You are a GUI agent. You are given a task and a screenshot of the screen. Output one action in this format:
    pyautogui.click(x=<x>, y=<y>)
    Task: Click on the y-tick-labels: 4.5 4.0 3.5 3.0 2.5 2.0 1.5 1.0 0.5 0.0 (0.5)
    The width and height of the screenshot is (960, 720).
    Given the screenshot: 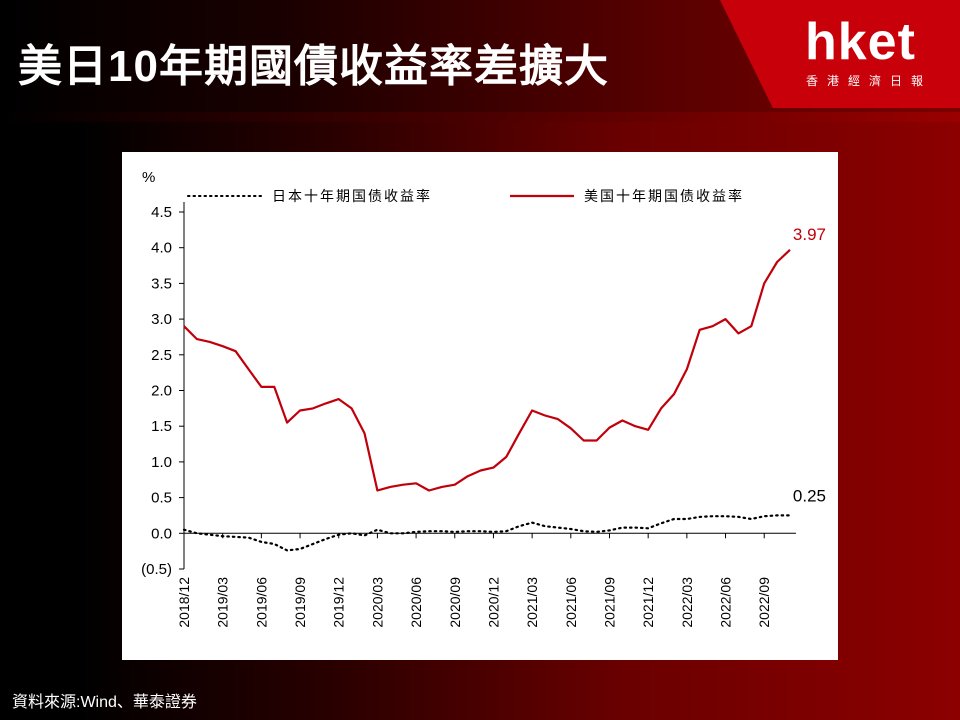 What is the action you would take?
    pyautogui.click(x=162, y=391)
    